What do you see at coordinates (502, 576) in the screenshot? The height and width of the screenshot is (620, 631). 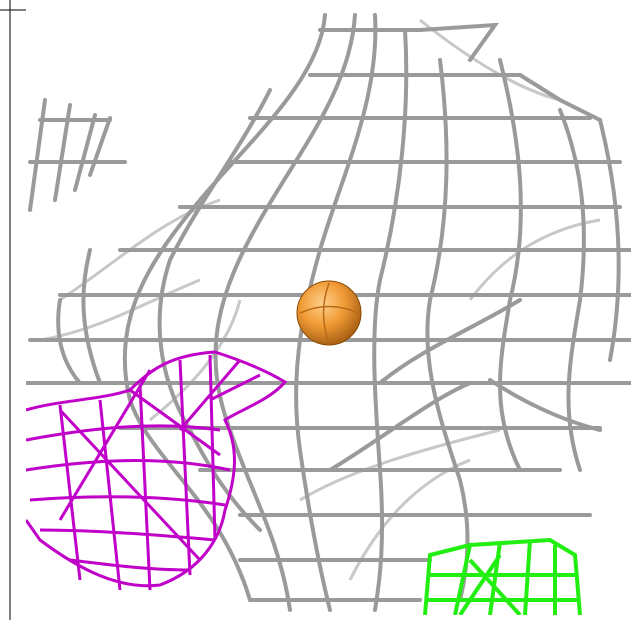 I see `green-mesh` at bounding box center [502, 576].